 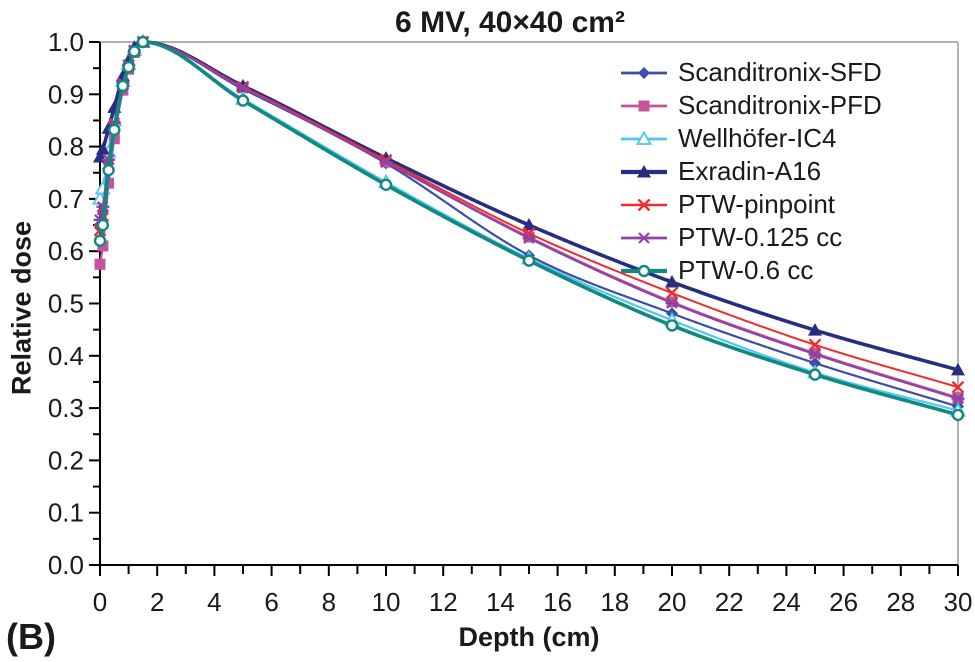 What do you see at coordinates (31, 636) in the screenshot?
I see `figure-label: (B)` at bounding box center [31, 636].